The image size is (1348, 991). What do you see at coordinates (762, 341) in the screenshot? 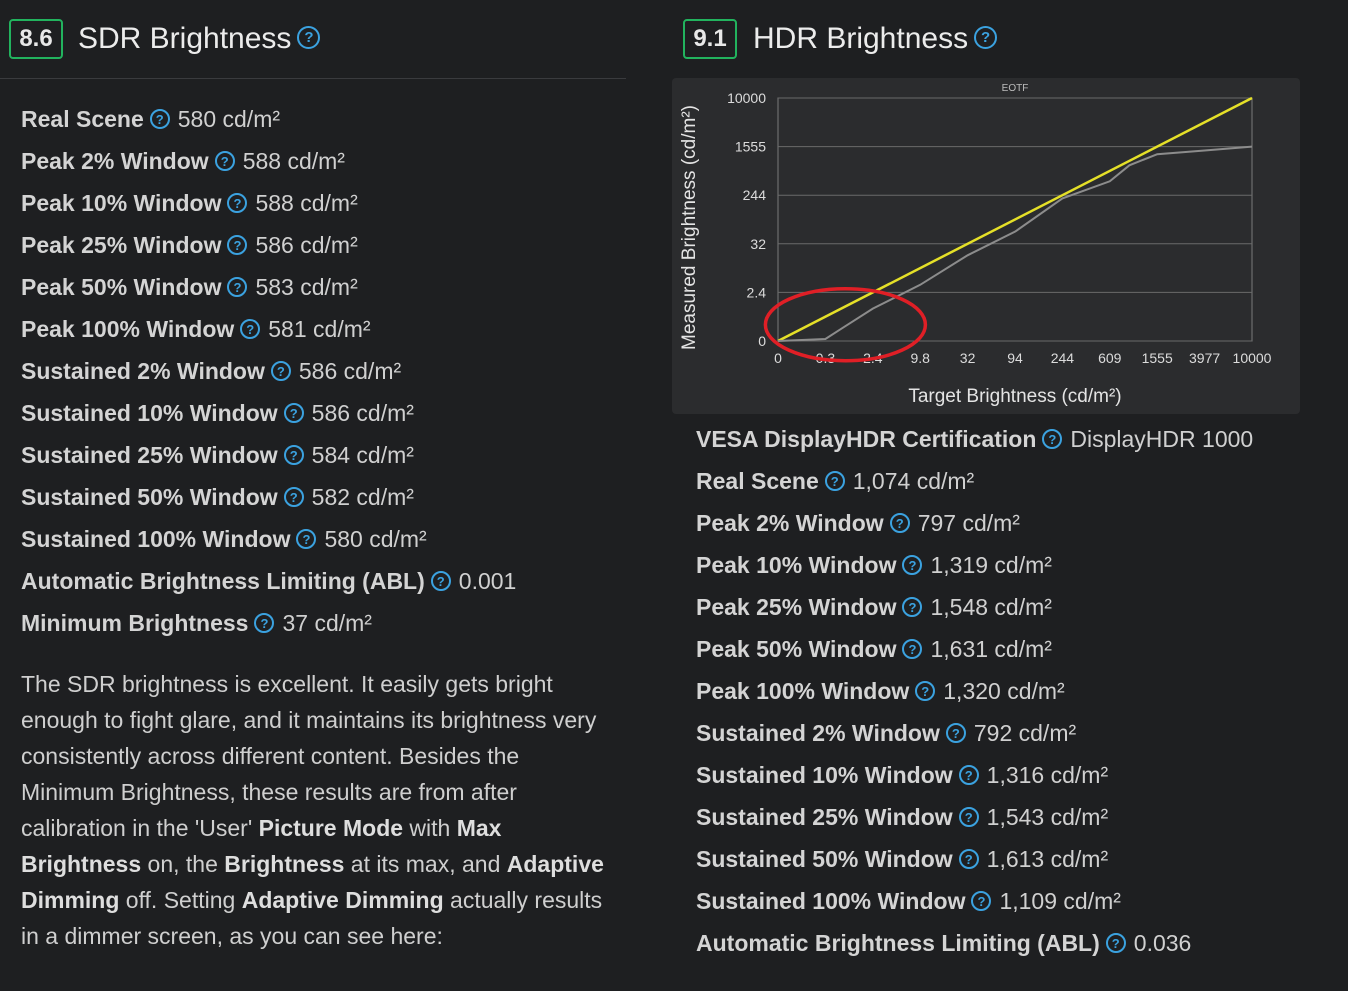
I see `y-tick-label: 0` at bounding box center [762, 341].